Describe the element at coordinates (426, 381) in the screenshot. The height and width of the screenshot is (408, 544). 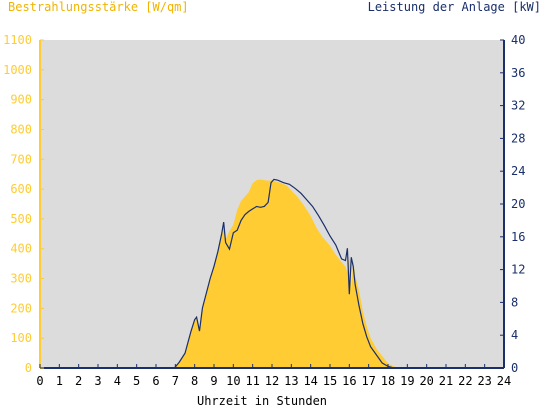
I see `x-tick-label: 20` at that location.